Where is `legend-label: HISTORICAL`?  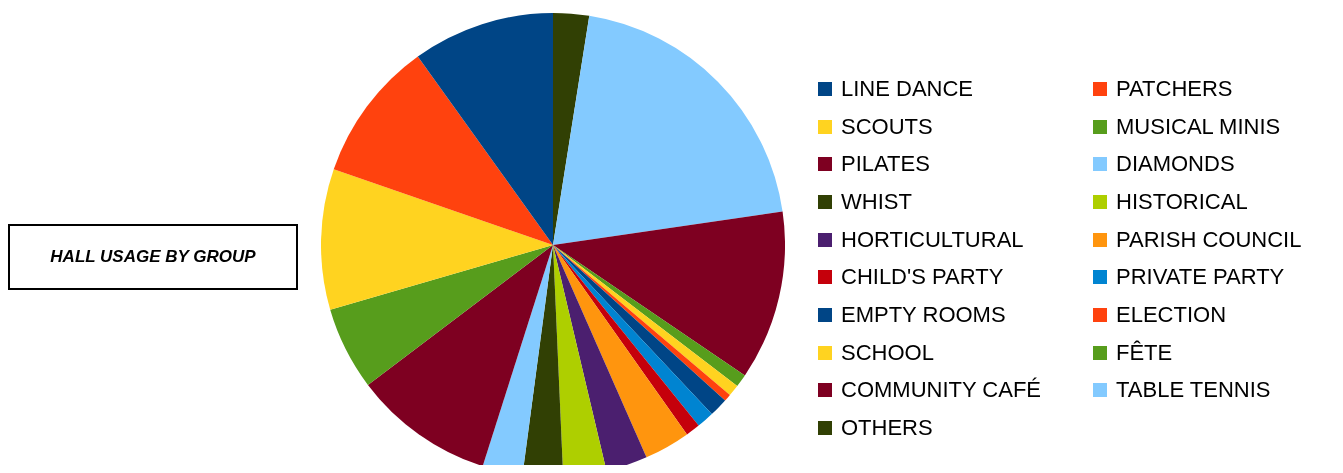 legend-label: HISTORICAL is located at coordinates (1182, 201).